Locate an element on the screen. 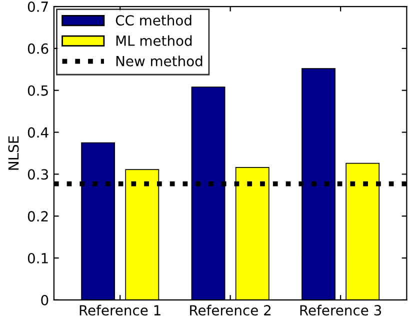  y-tick-label: 0.6 is located at coordinates (38, 48).